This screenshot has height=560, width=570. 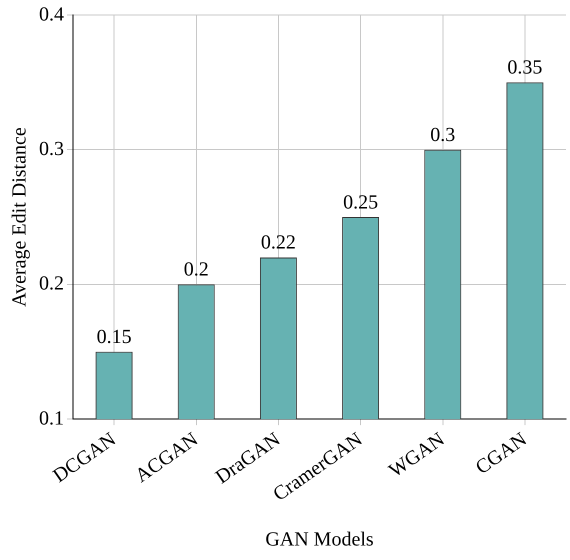 I want to click on y-tick-label: 0.2, so click(x=51, y=283).